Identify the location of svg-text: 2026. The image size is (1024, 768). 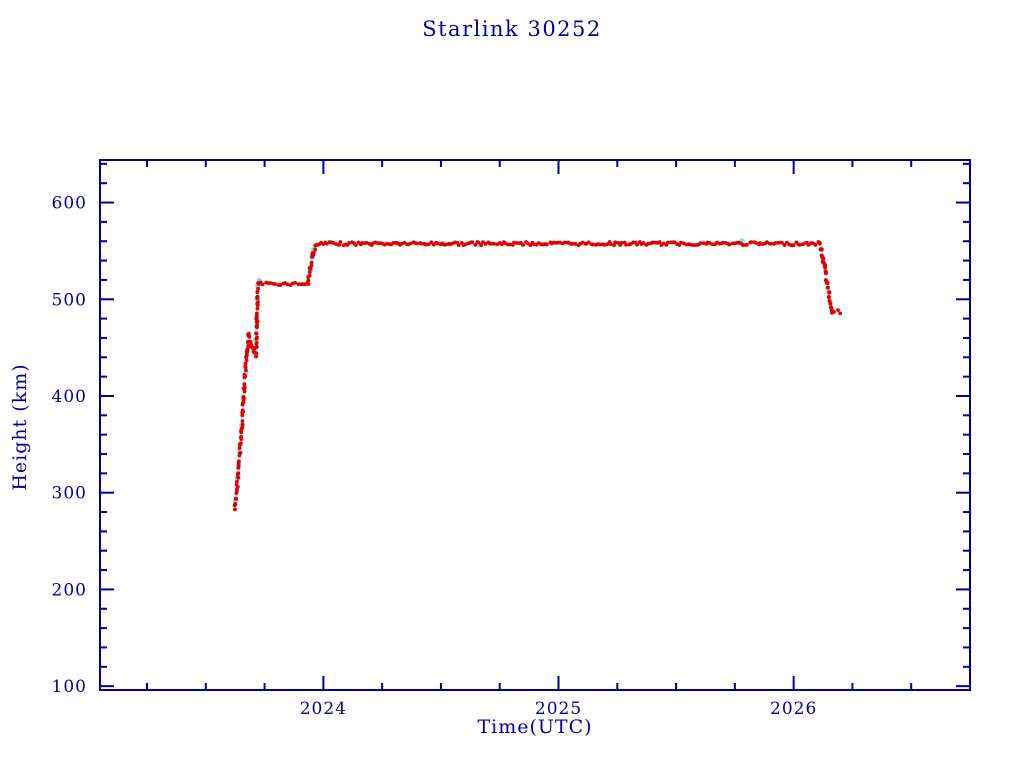
(793, 709).